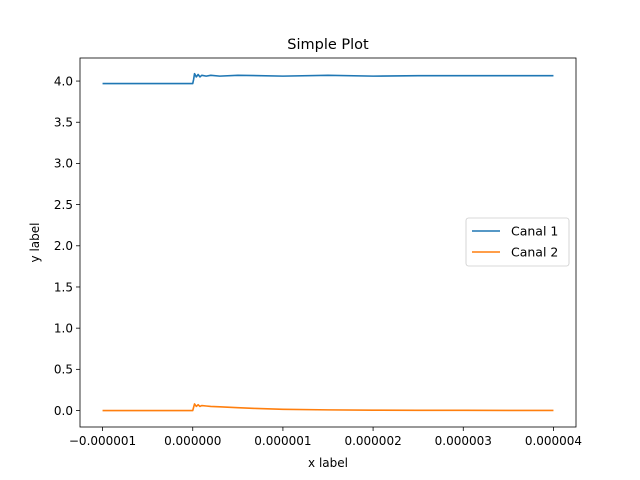 The image size is (640, 480). What do you see at coordinates (192, 441) in the screenshot?
I see `x-tick-label: 0.000000` at bounding box center [192, 441].